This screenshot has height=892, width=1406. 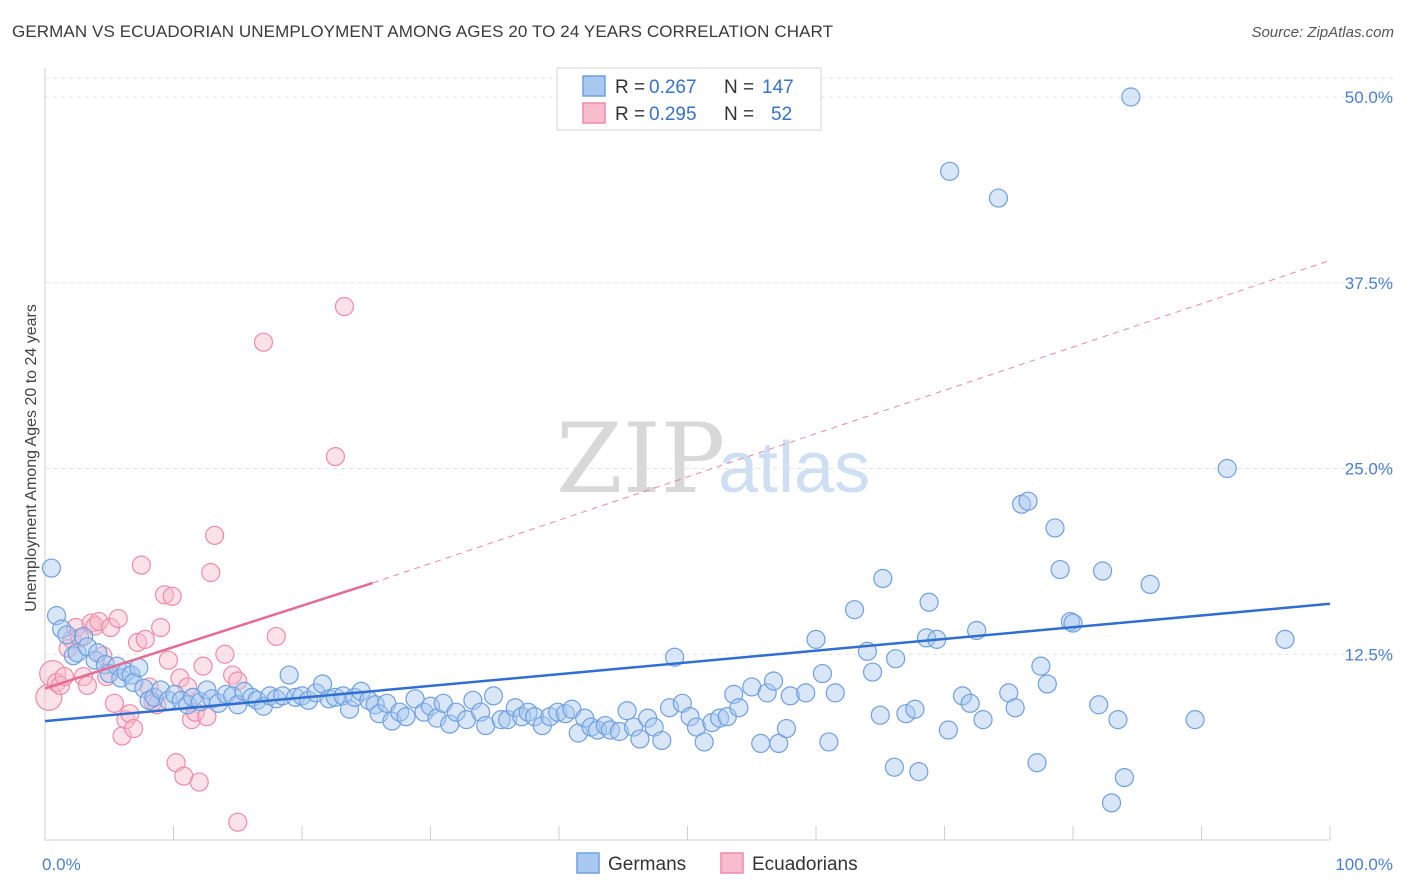 I want to click on y-tick-label: 25.0%, so click(x=1369, y=469).